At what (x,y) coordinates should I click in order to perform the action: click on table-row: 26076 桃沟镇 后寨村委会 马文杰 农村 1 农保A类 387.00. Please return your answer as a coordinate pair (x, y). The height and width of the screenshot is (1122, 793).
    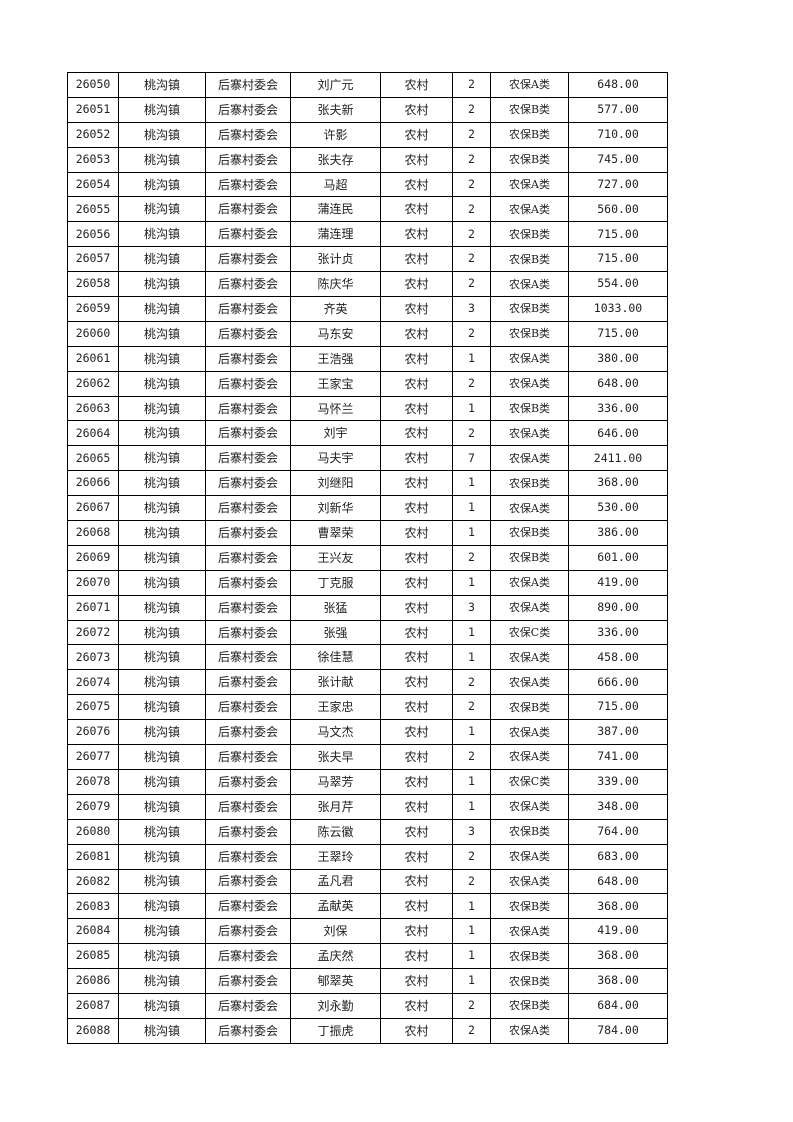
    Looking at the image, I should click on (367, 732).